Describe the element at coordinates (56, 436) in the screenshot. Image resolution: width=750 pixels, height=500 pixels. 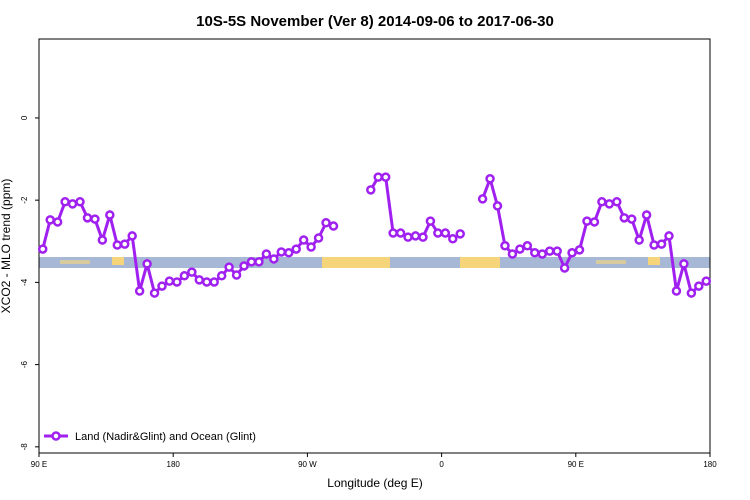
I see `legend-marker` at that location.